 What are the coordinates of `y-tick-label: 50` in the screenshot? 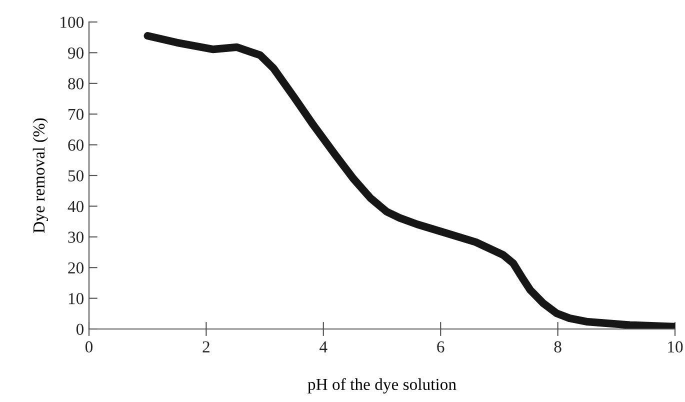 It's located at (76, 176).